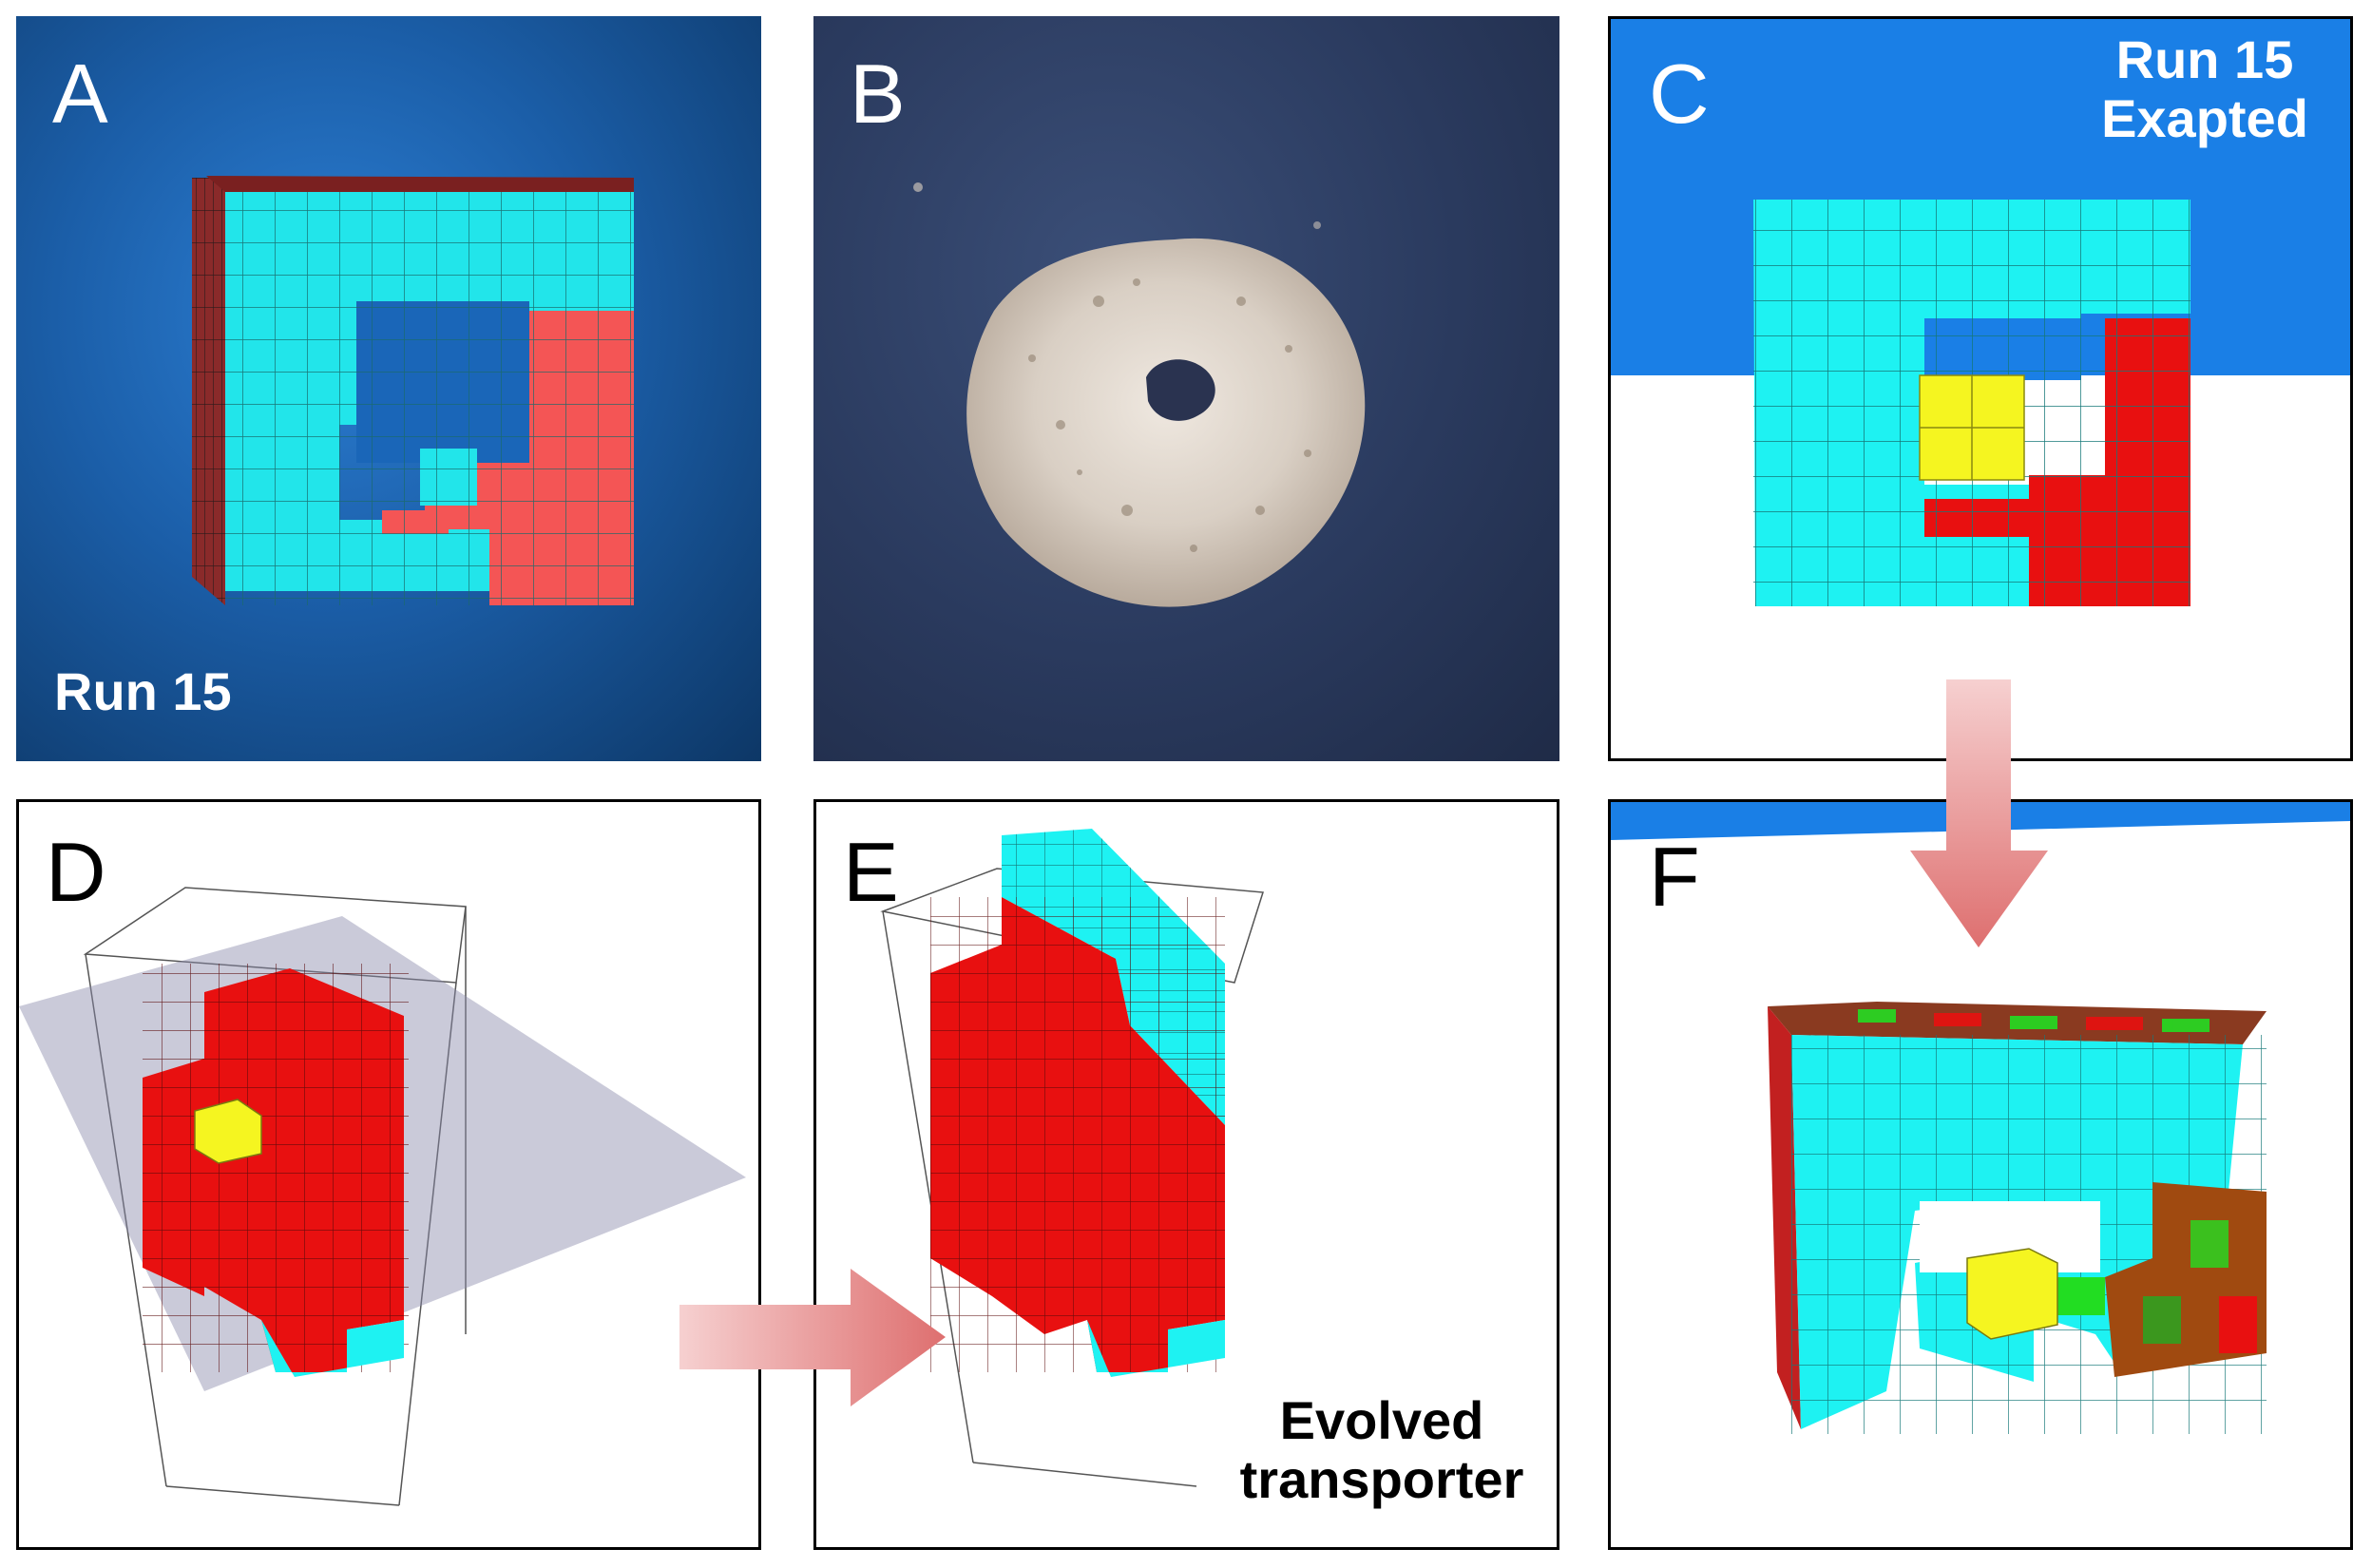 Image resolution: width=2372 pixels, height=1568 pixels. I want to click on panel-c-caption-line2: Exapted, so click(2204, 118).